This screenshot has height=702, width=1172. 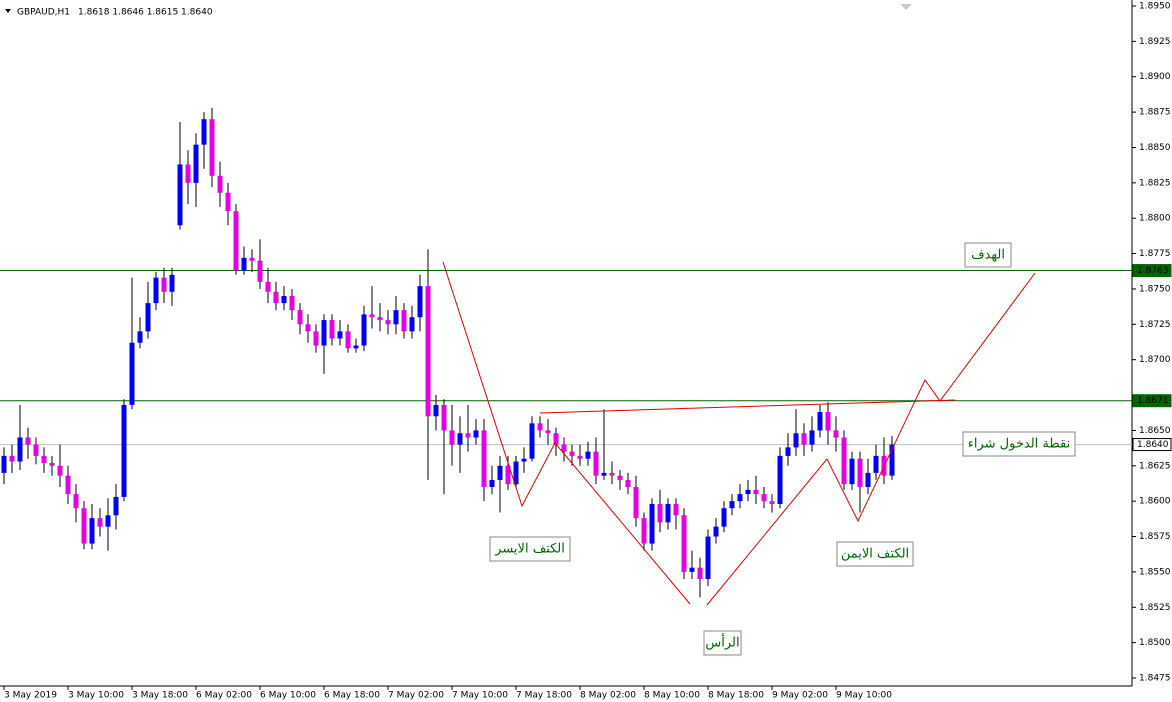 What do you see at coordinates (736, 696) in the screenshot?
I see `x-tick-label: 8 May 18:00` at bounding box center [736, 696].